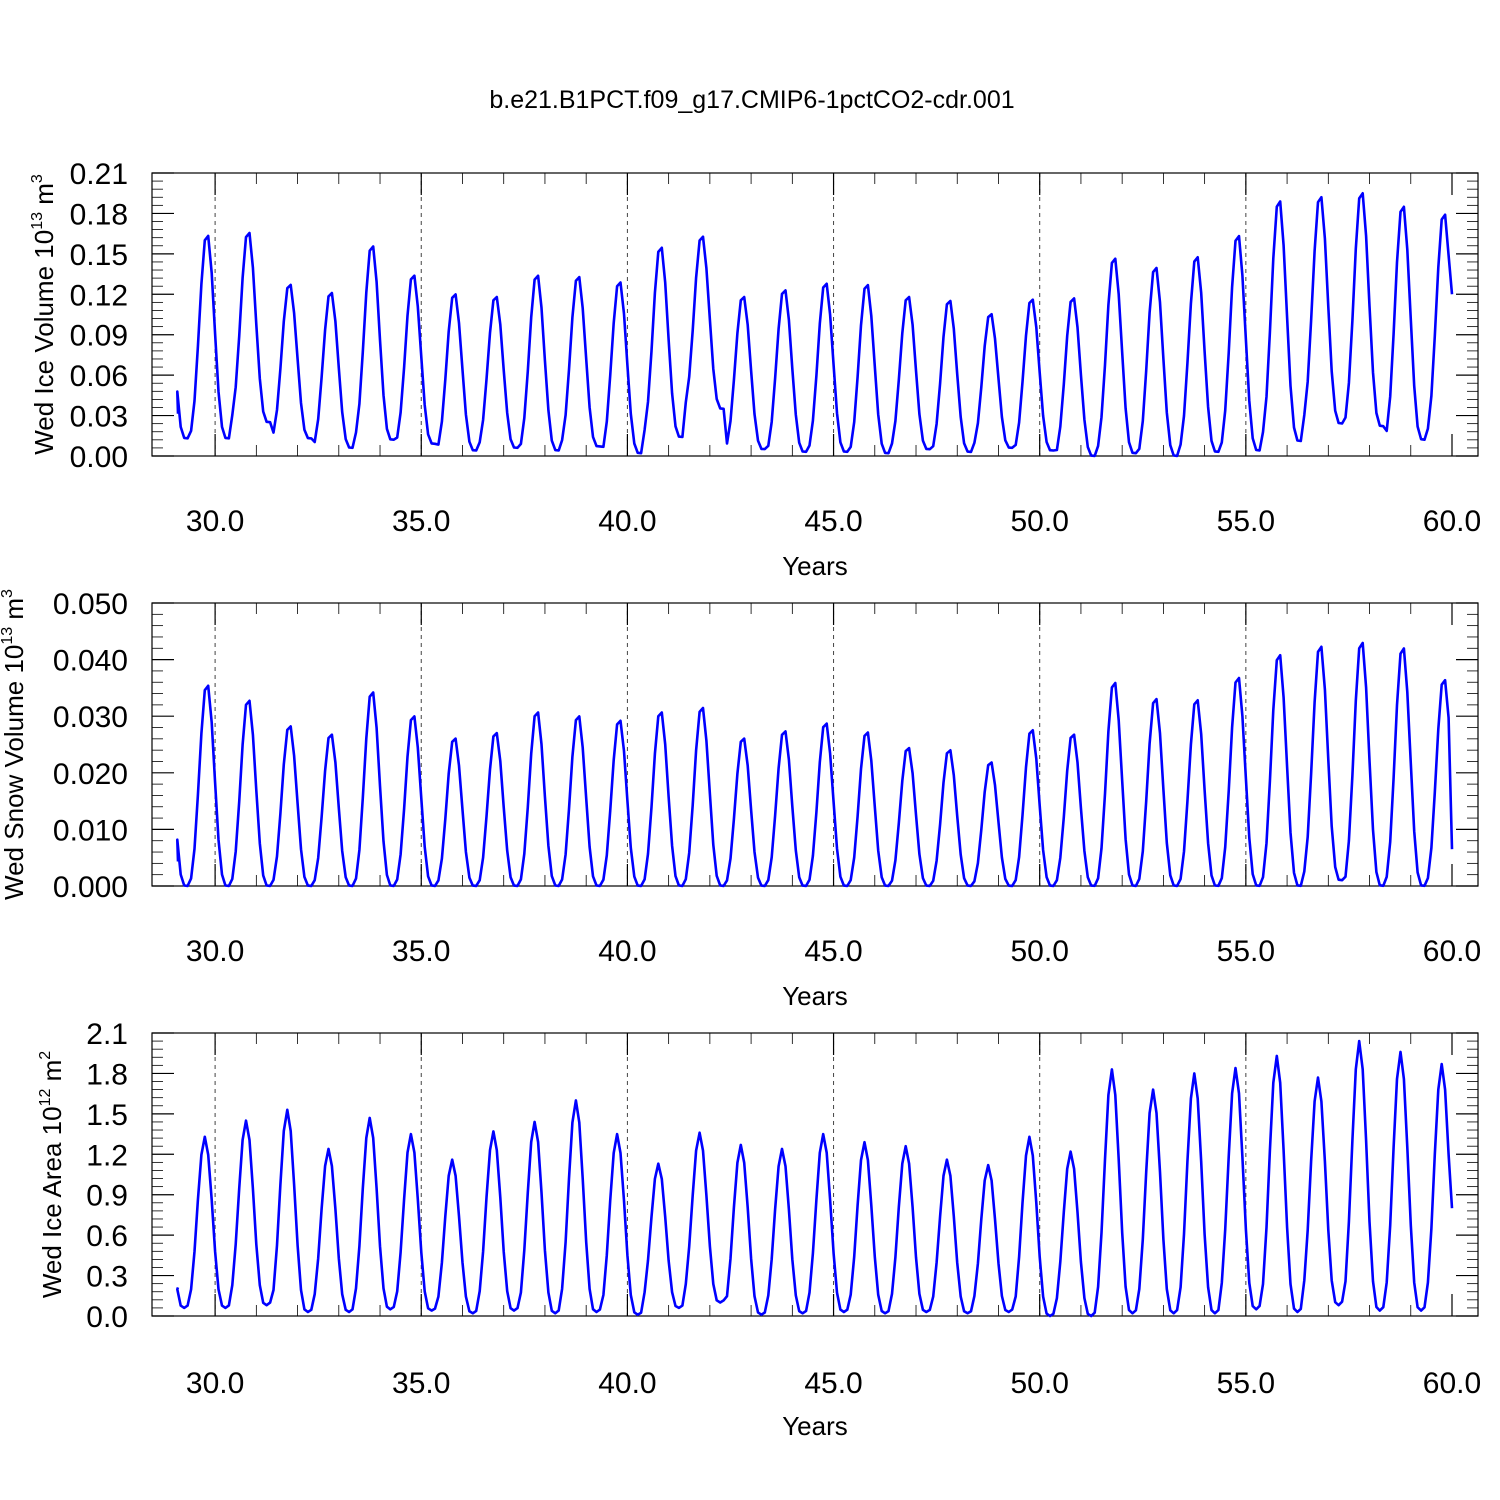 The image size is (1500, 1500). I want to click on y-tick-label: 0.9, so click(107, 1196).